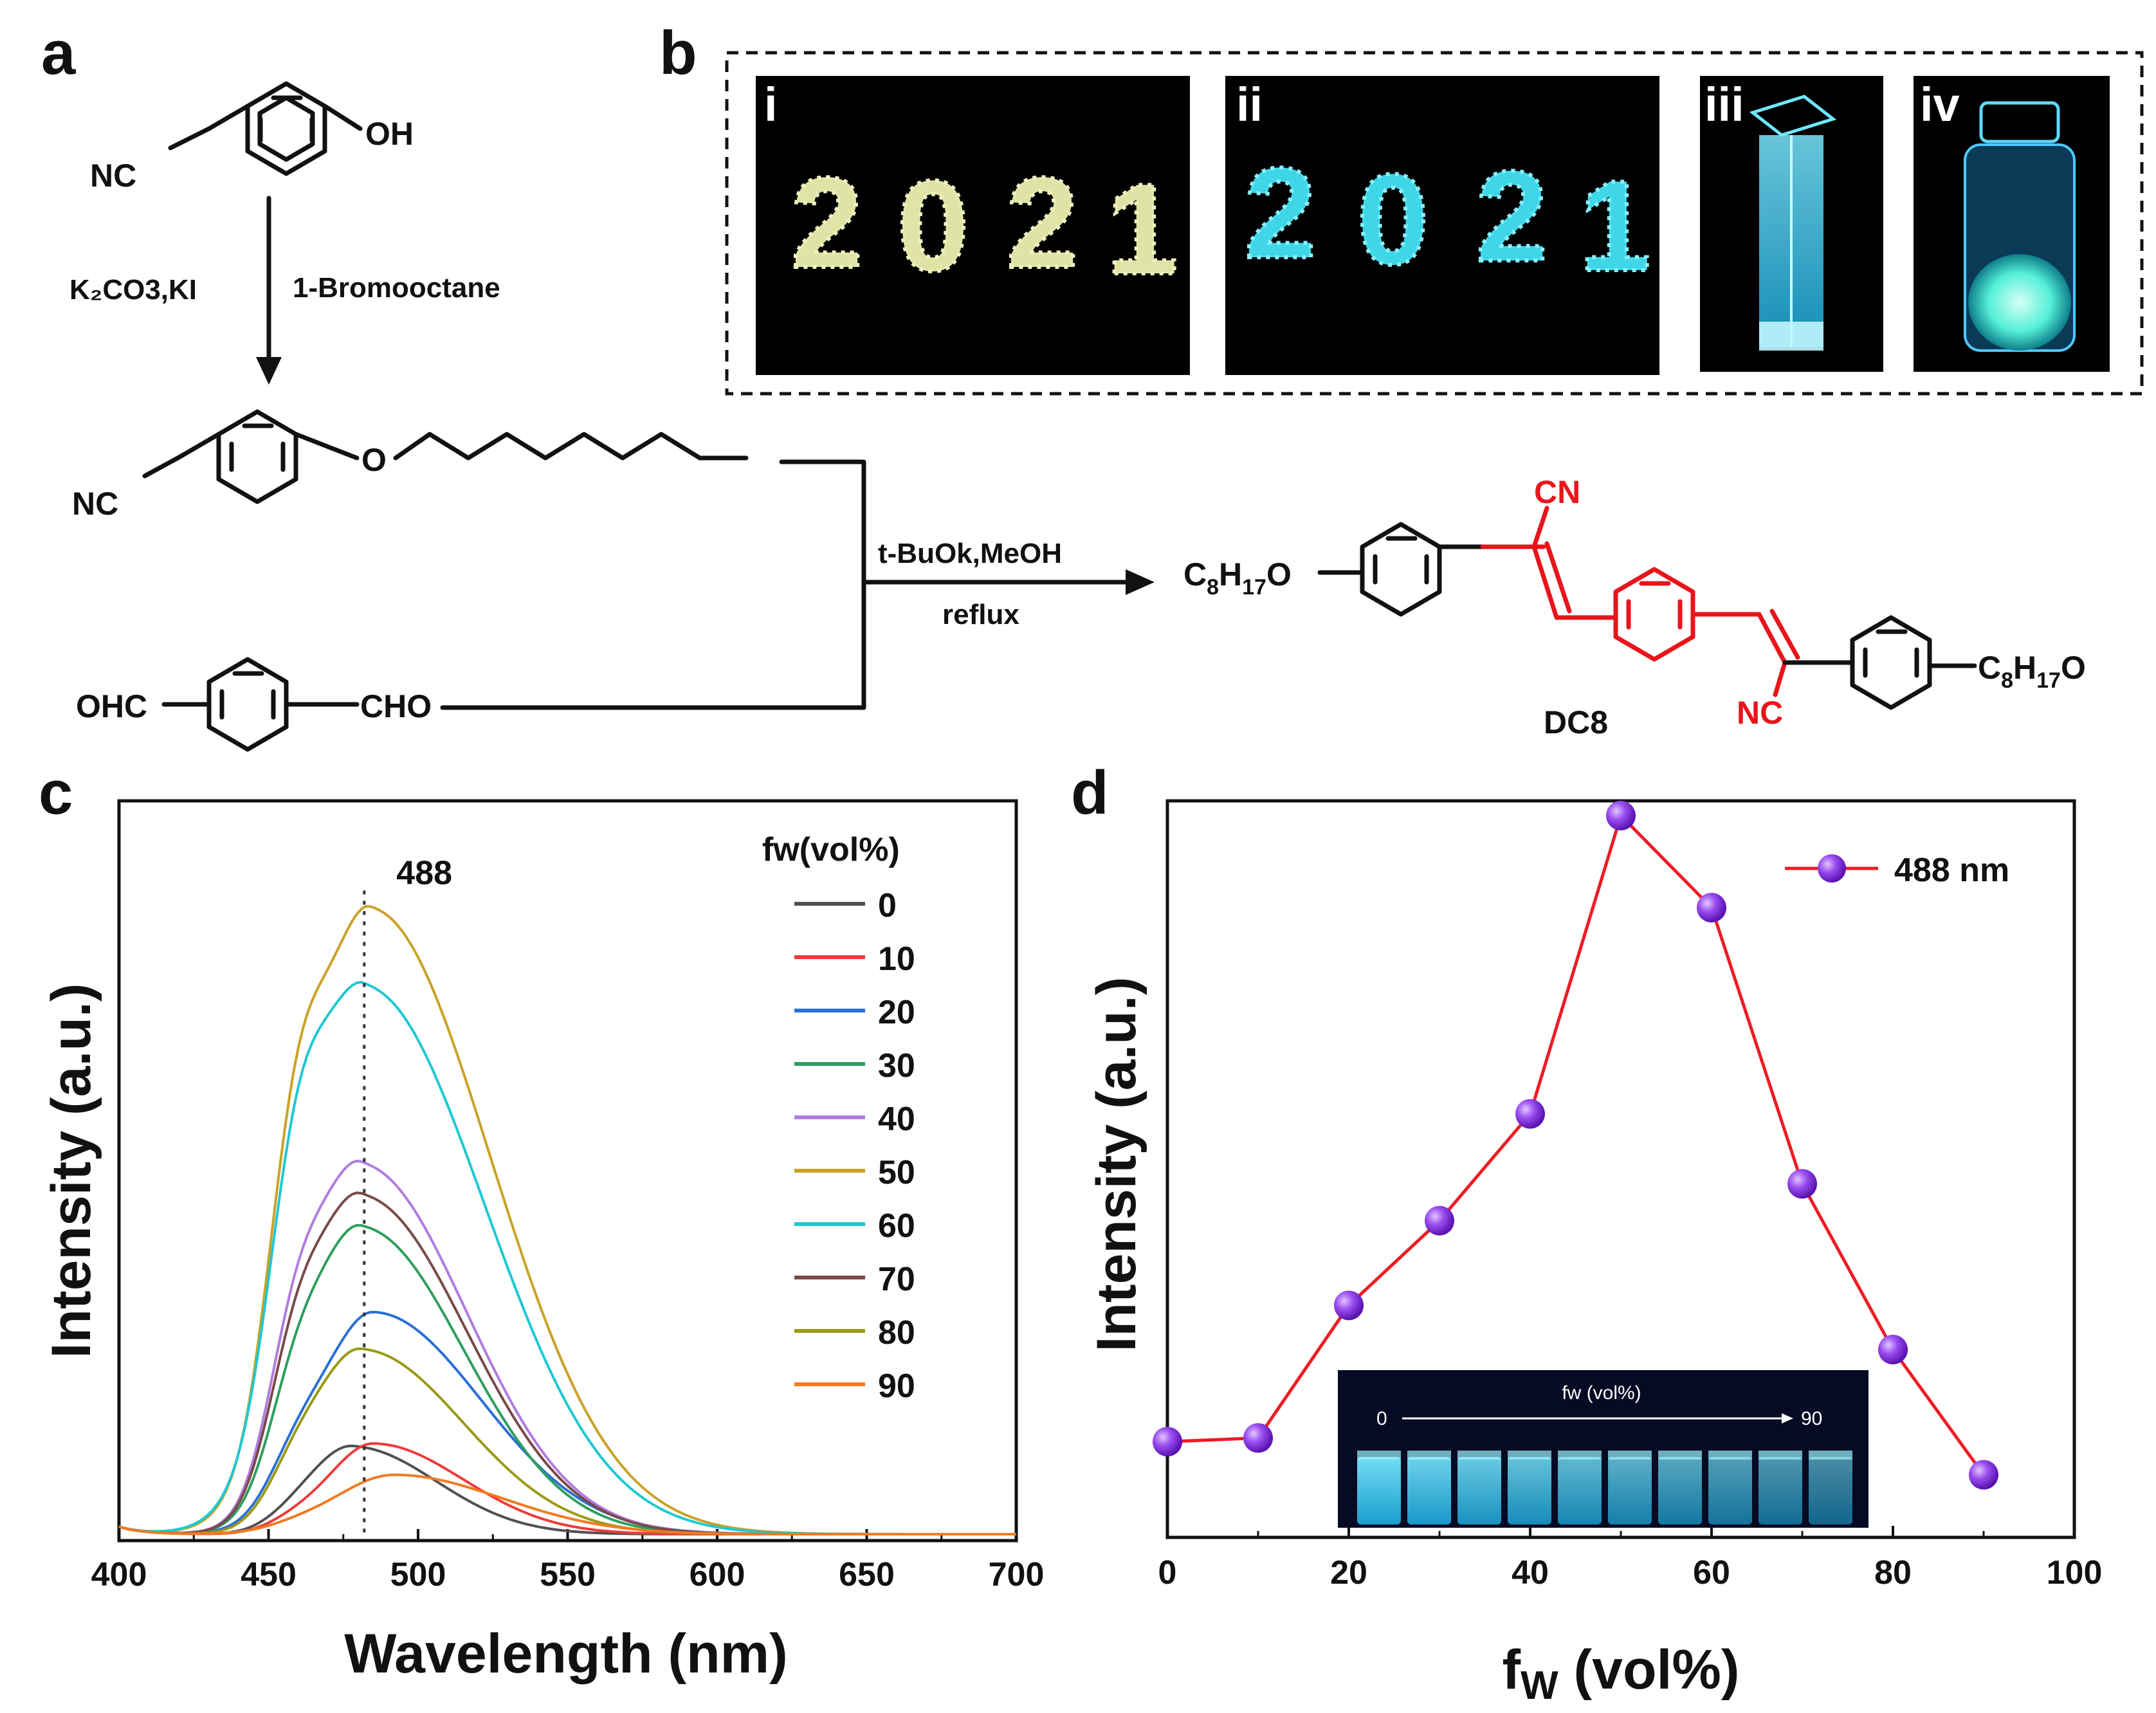 Image resolution: width=2156 pixels, height=1713 pixels. Describe the element at coordinates (1791, 224) in the screenshot. I see `photo-iii: iii` at that location.